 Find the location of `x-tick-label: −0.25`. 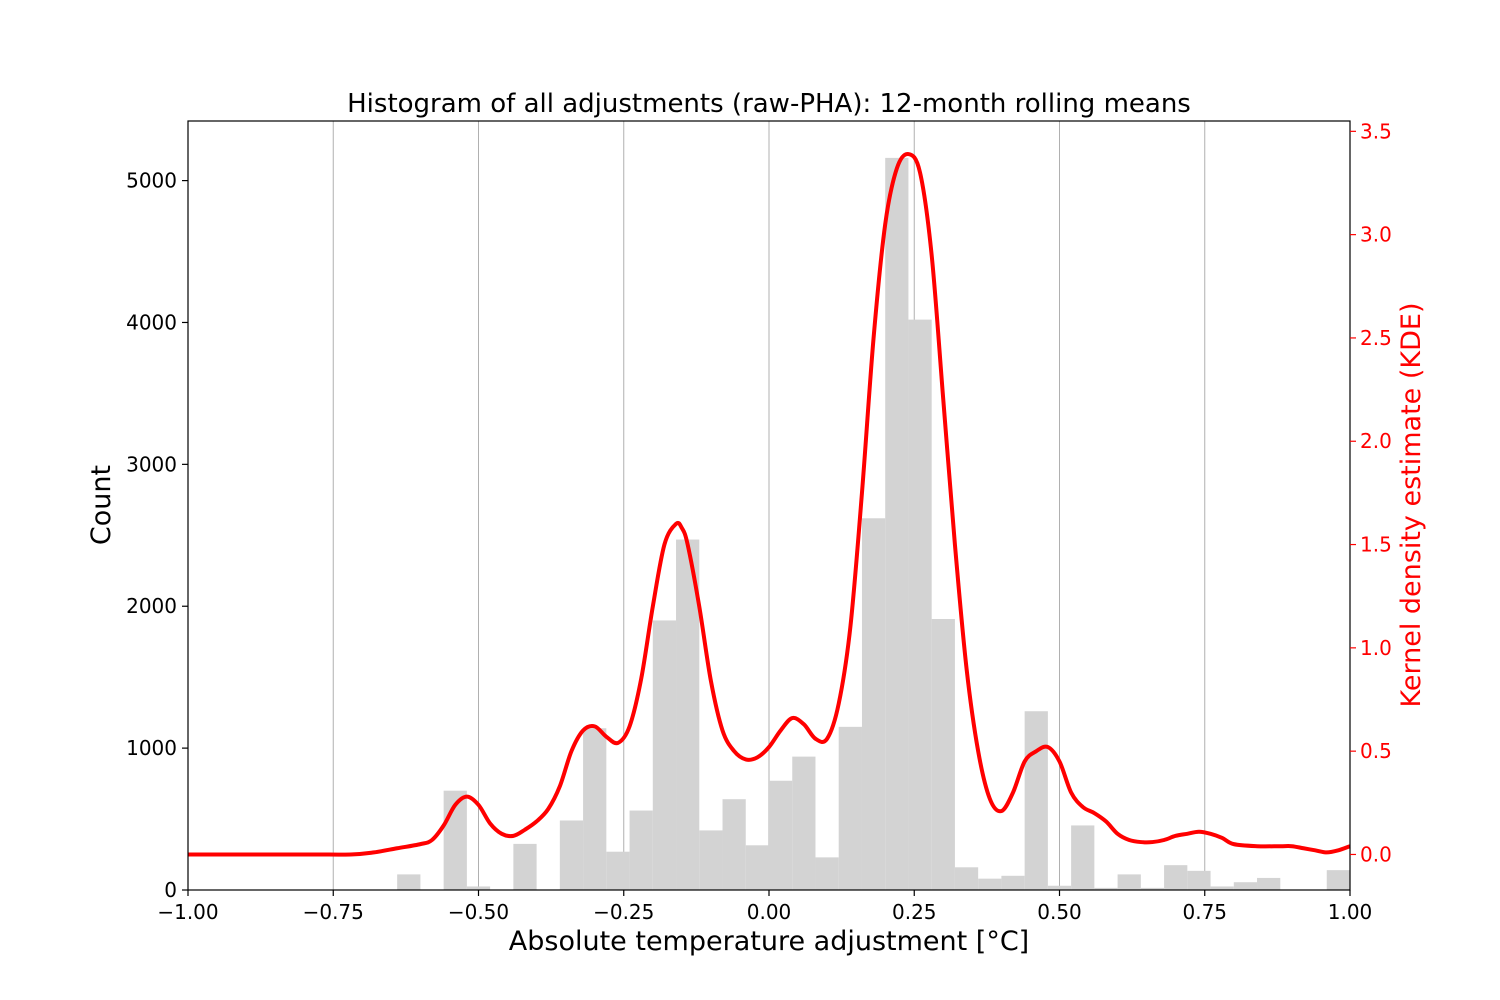

x-tick-label: −0.25 is located at coordinates (623, 912).